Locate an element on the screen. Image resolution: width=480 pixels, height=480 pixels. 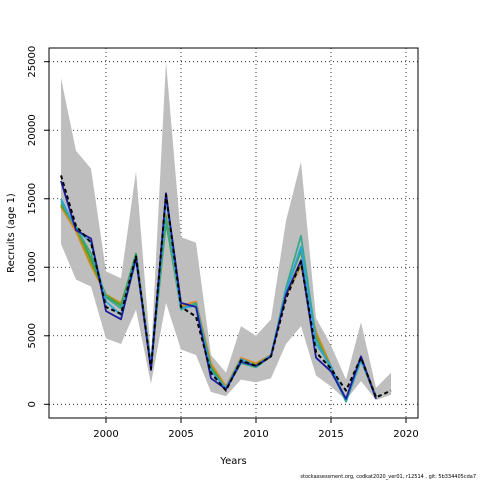
x-tick-label: 2000 is located at coordinates (105, 434).